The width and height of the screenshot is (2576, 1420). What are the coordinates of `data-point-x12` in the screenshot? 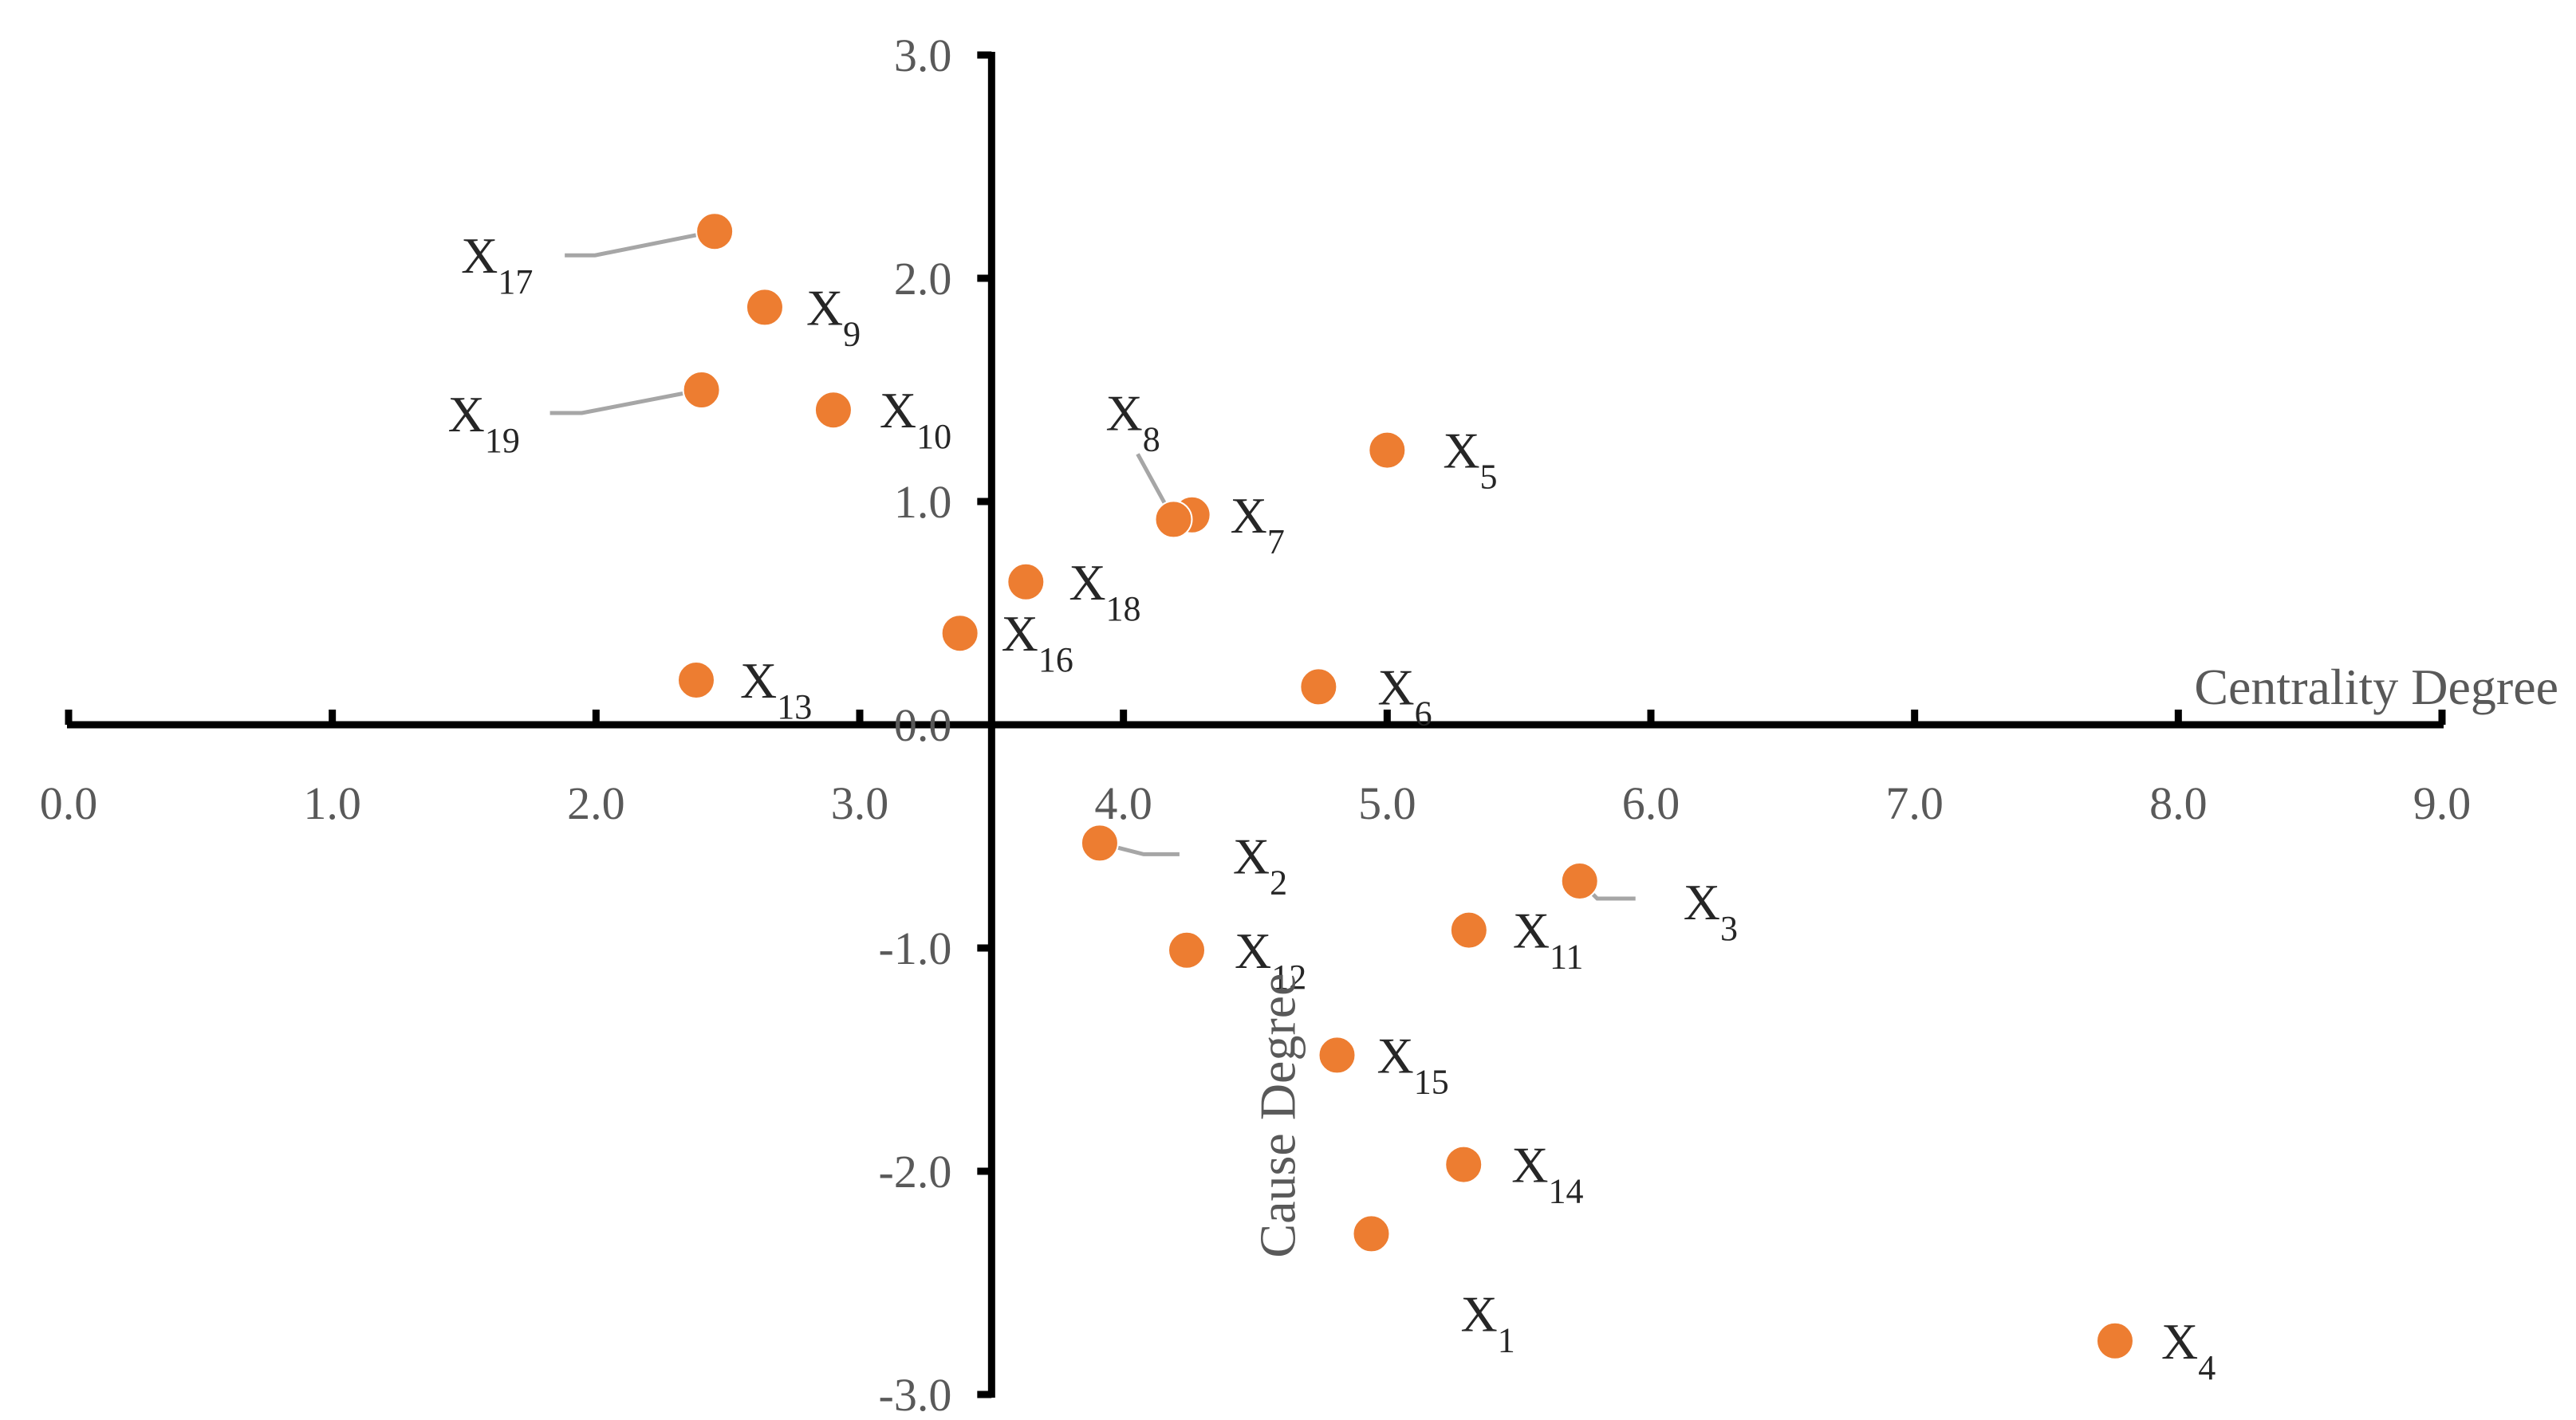 It's located at (1187, 950).